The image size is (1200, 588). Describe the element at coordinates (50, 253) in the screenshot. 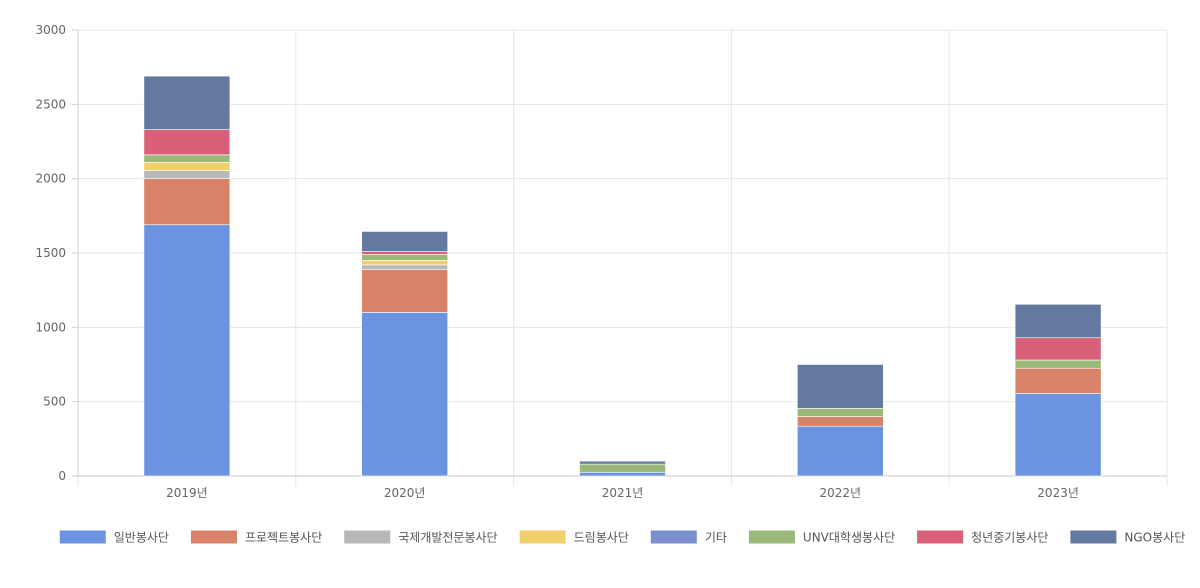

I see `y-tick-label: 1500` at that location.